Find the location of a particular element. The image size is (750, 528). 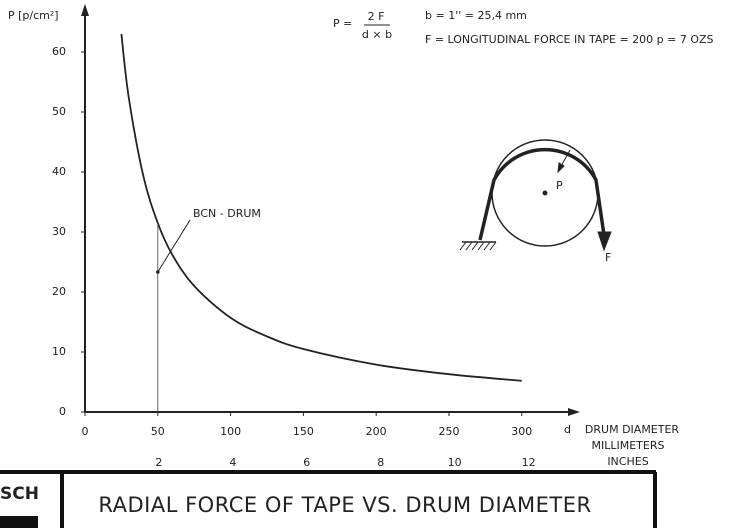

annotation-label: BCN - DRUM is located at coordinates (227, 213).